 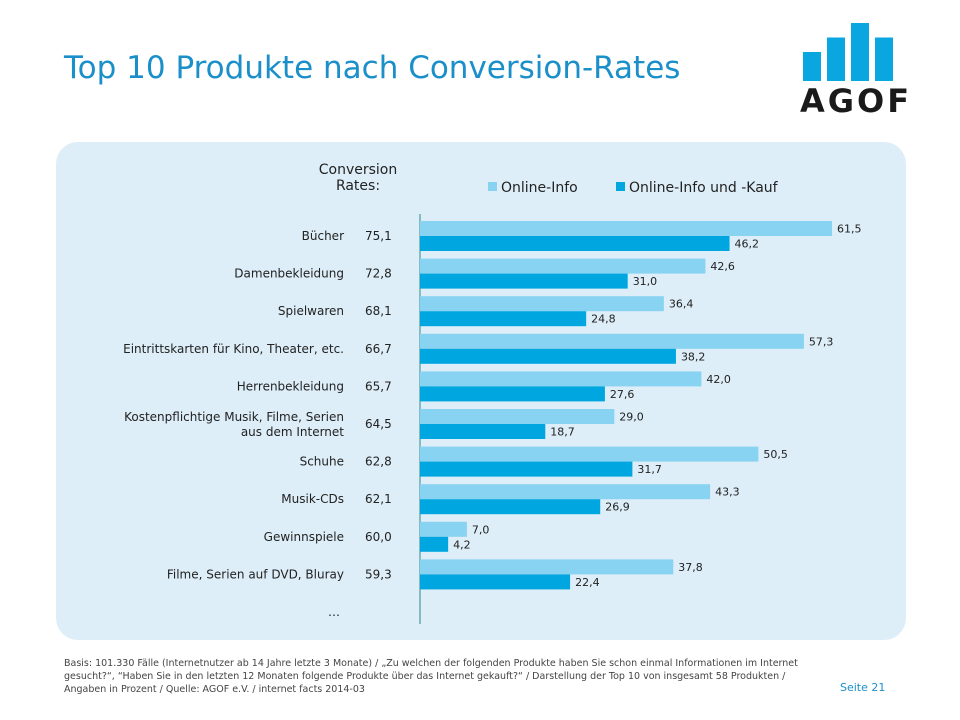 What do you see at coordinates (718, 379) in the screenshot?
I see `data-label: 42,0` at bounding box center [718, 379].